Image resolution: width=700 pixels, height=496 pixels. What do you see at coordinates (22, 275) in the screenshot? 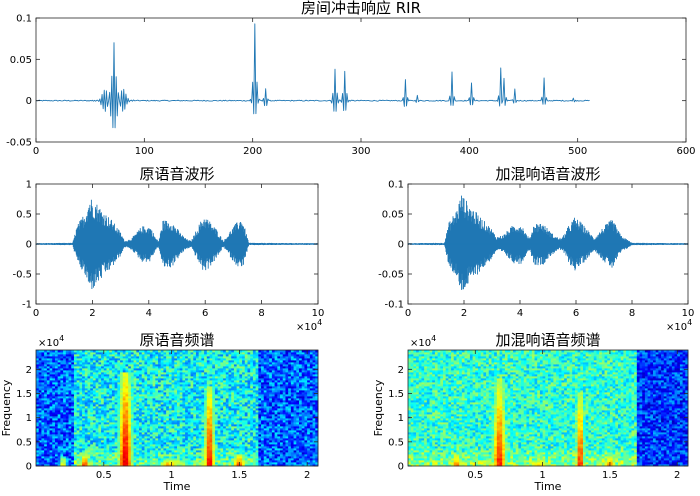
I see `y-tick-label: -0.5` at bounding box center [22, 275].